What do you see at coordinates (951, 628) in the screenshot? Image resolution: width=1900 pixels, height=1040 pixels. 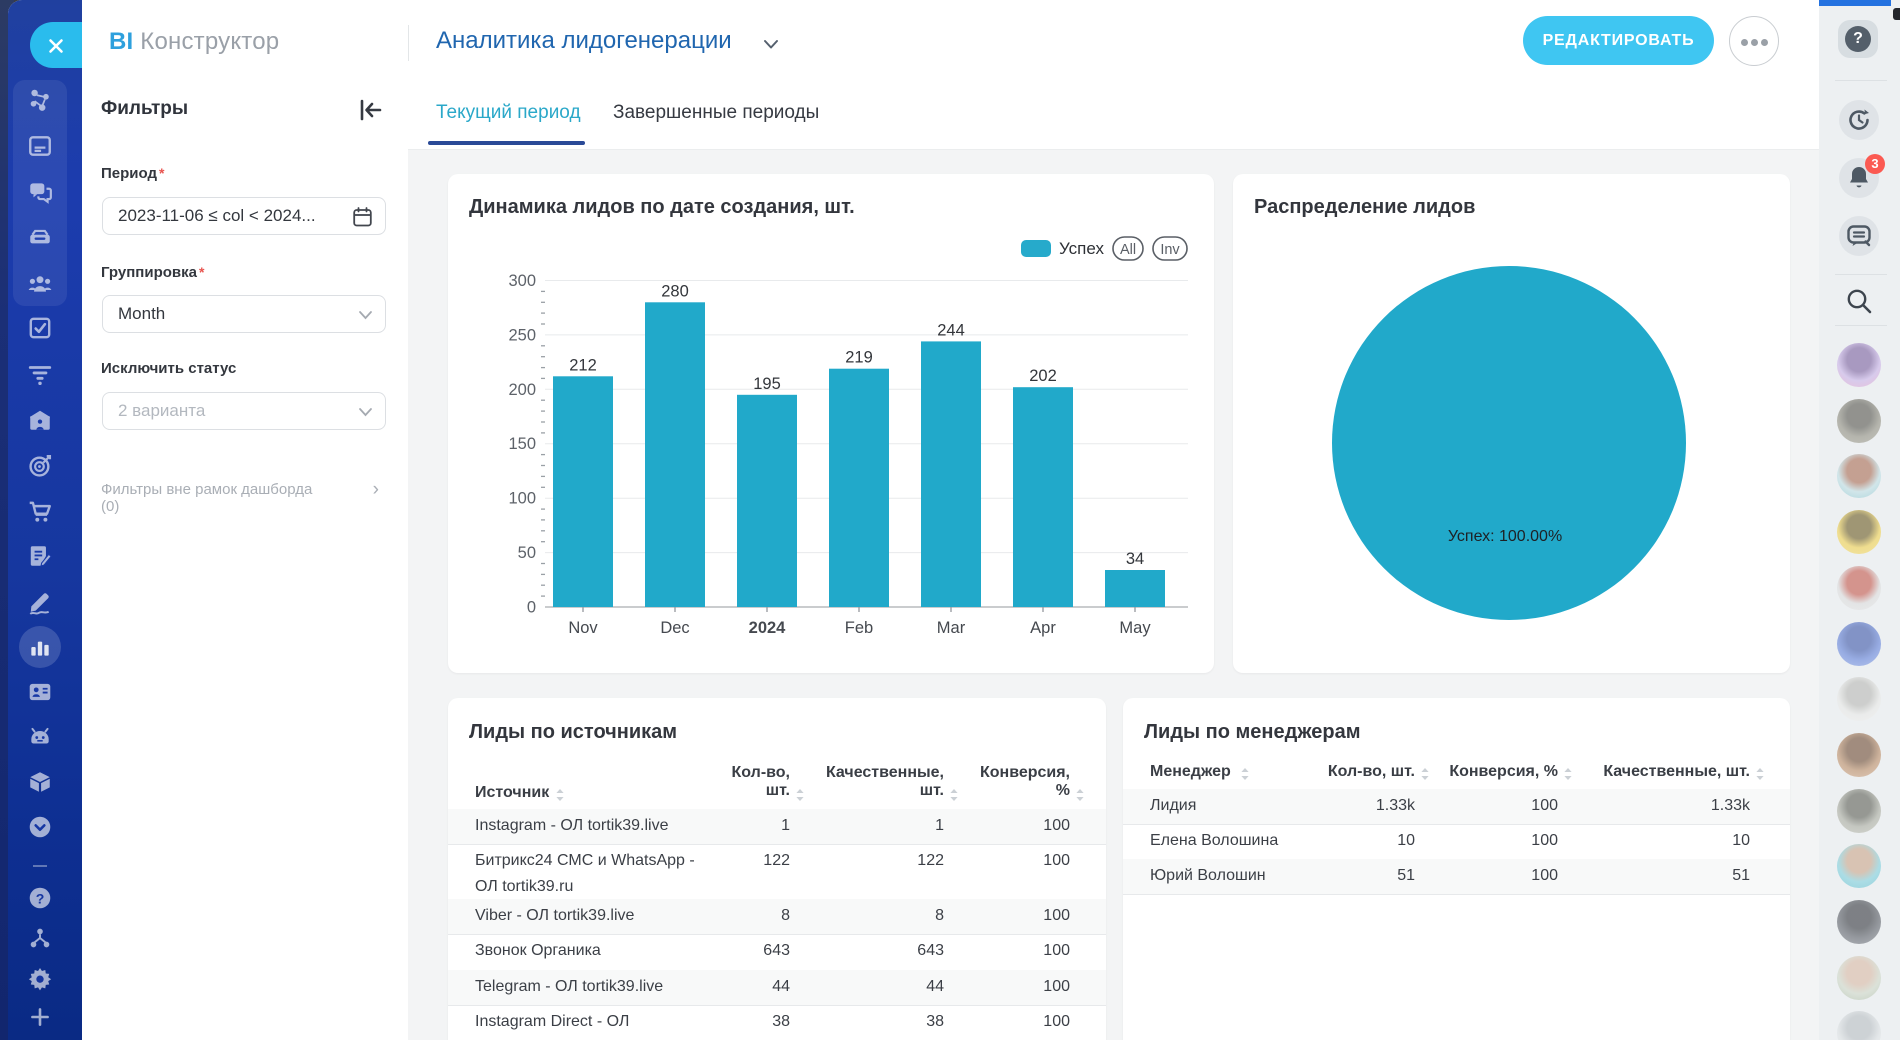 I see `svg-text: Mar` at bounding box center [951, 628].